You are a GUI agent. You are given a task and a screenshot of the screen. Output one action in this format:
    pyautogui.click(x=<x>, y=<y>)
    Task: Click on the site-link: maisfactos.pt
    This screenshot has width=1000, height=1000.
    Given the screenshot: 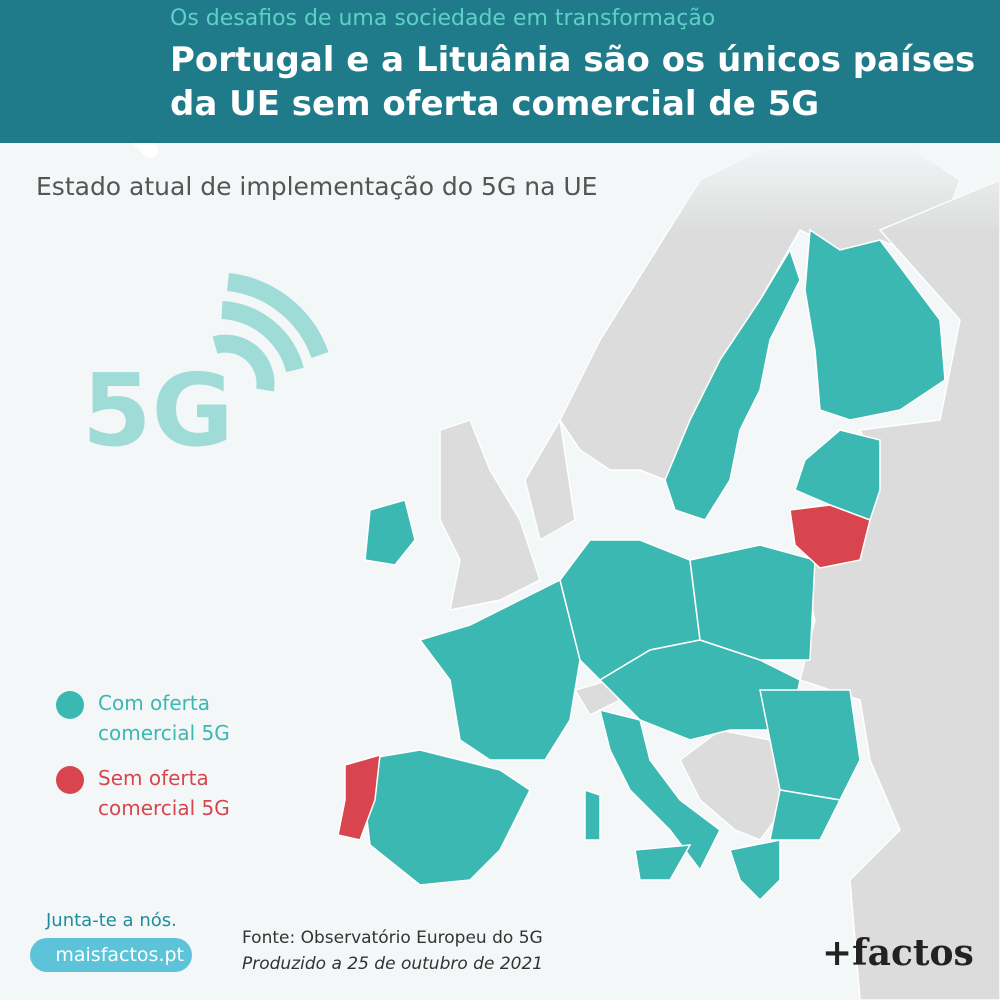 What is the action you would take?
    pyautogui.click(x=111, y=955)
    